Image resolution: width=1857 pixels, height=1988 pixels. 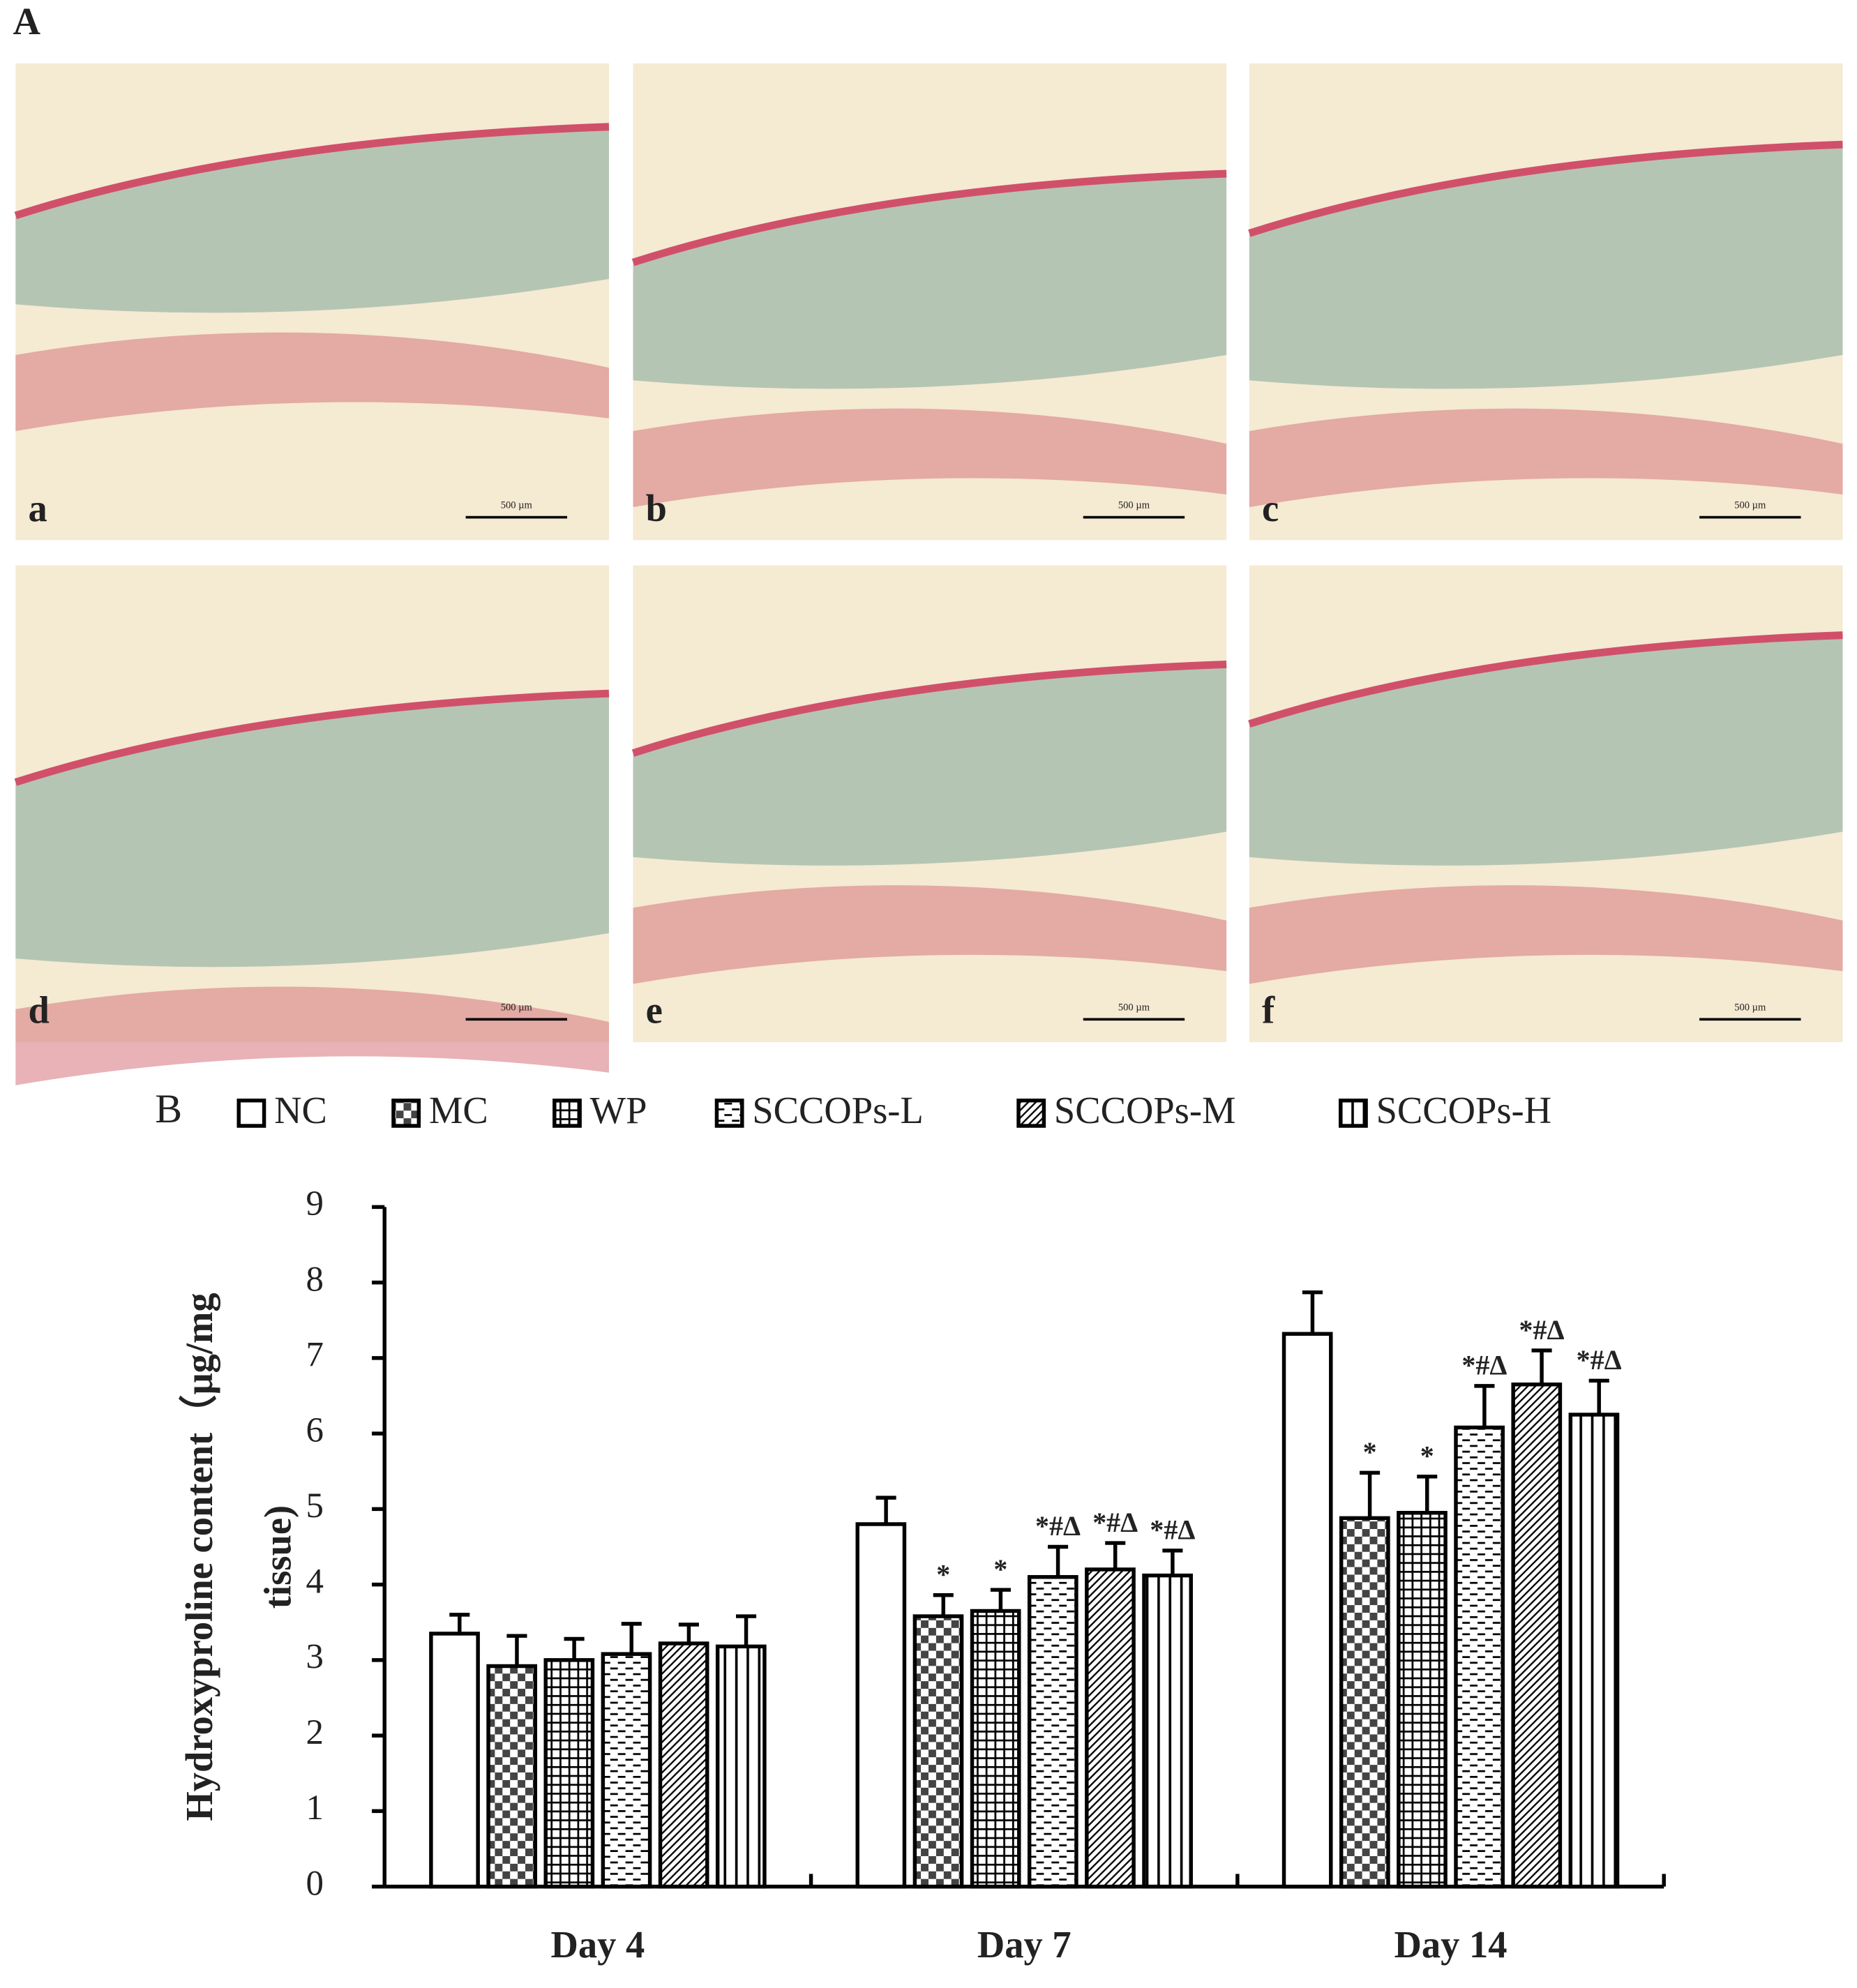 I want to click on micrograph: c 500 µm, so click(x=1546, y=302).